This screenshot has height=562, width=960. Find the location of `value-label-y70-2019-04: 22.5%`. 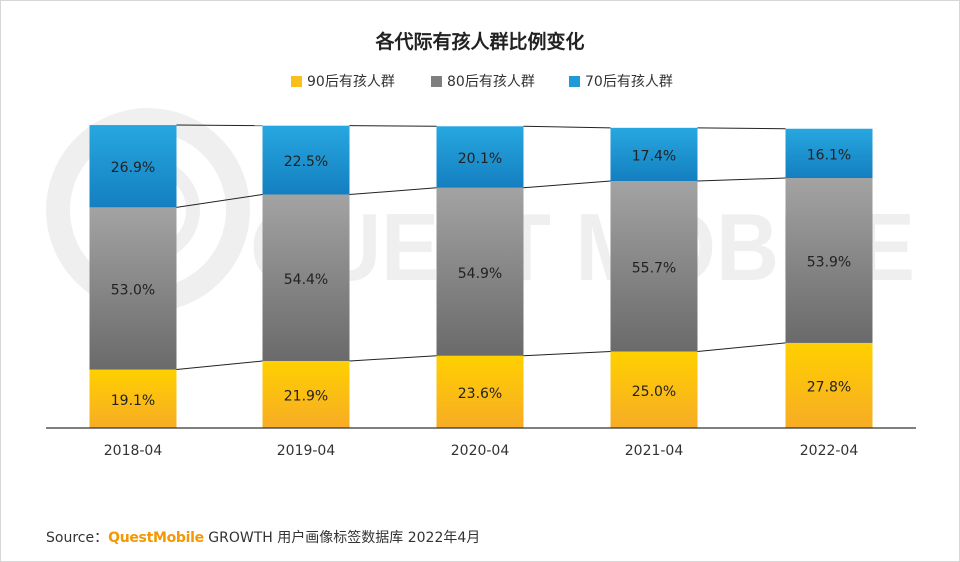

value-label-y70-2019-04: 22.5% is located at coordinates (306, 162).